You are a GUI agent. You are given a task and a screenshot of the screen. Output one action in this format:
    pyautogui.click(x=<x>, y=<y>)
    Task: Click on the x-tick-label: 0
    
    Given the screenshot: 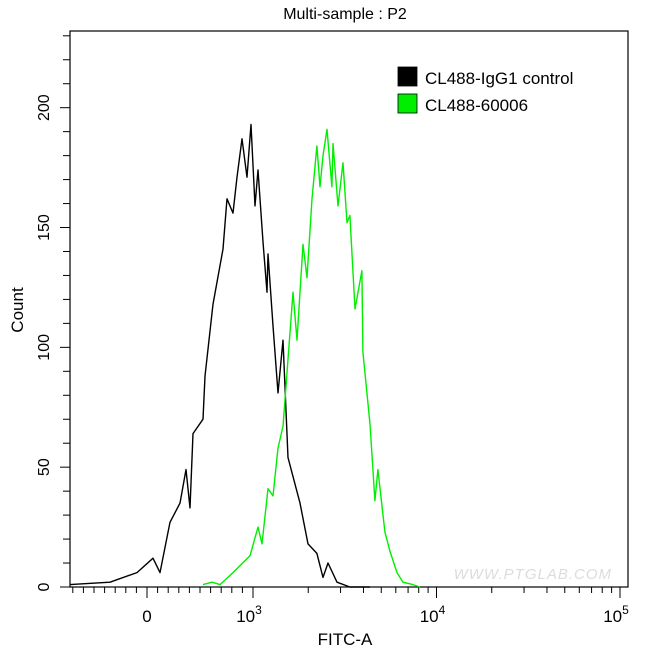 What is the action you would take?
    pyautogui.click(x=146, y=616)
    